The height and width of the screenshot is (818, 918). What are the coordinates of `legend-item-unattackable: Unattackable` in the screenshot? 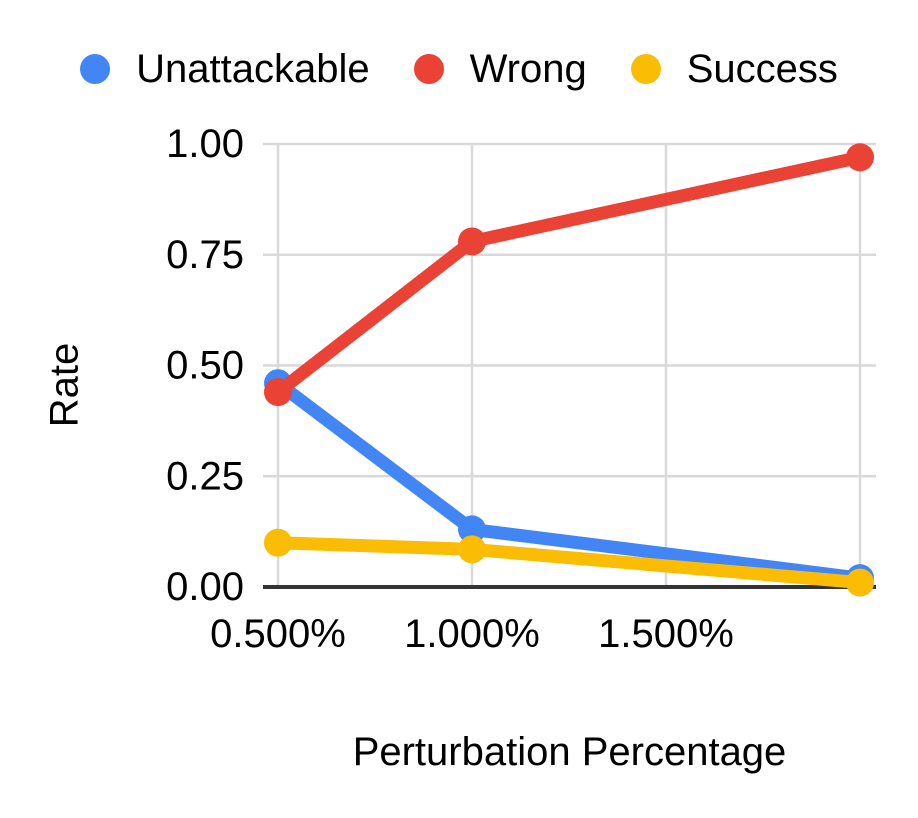 It's located at (225, 69).